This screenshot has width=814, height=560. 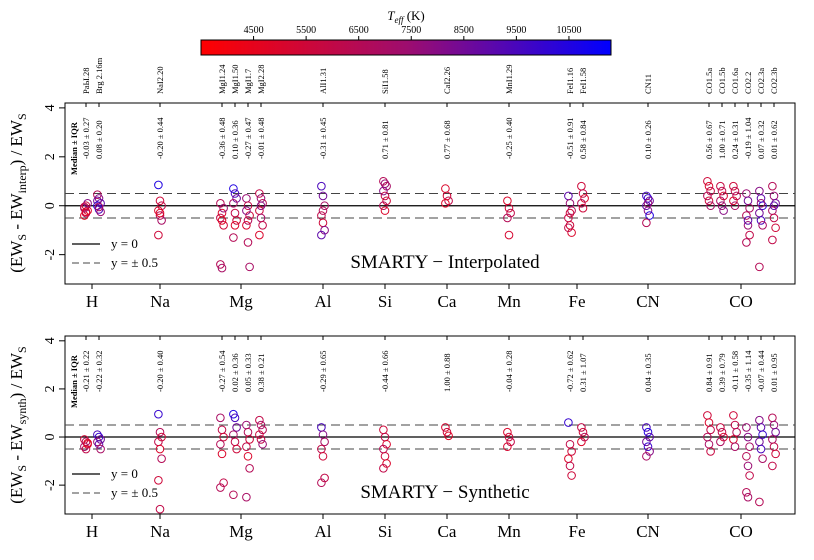 I want to click on group-label: Na, so click(x=160, y=531).